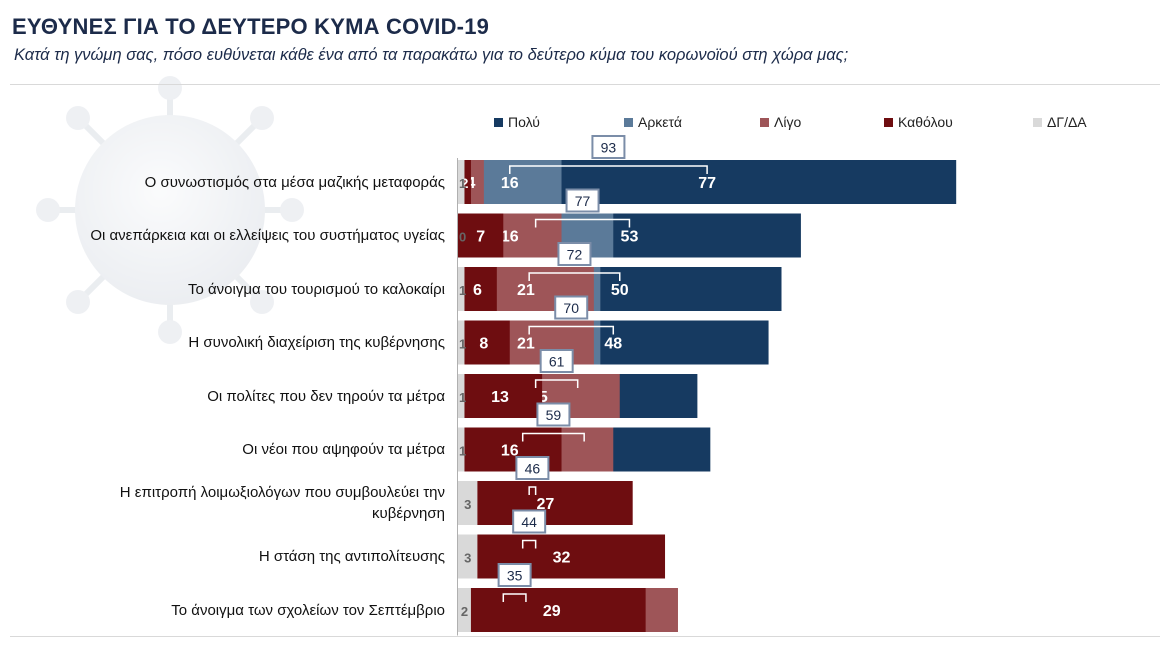 The height and width of the screenshot is (645, 1165). I want to click on legend-item: ΔΓ/ΔΑ, so click(1060, 122).